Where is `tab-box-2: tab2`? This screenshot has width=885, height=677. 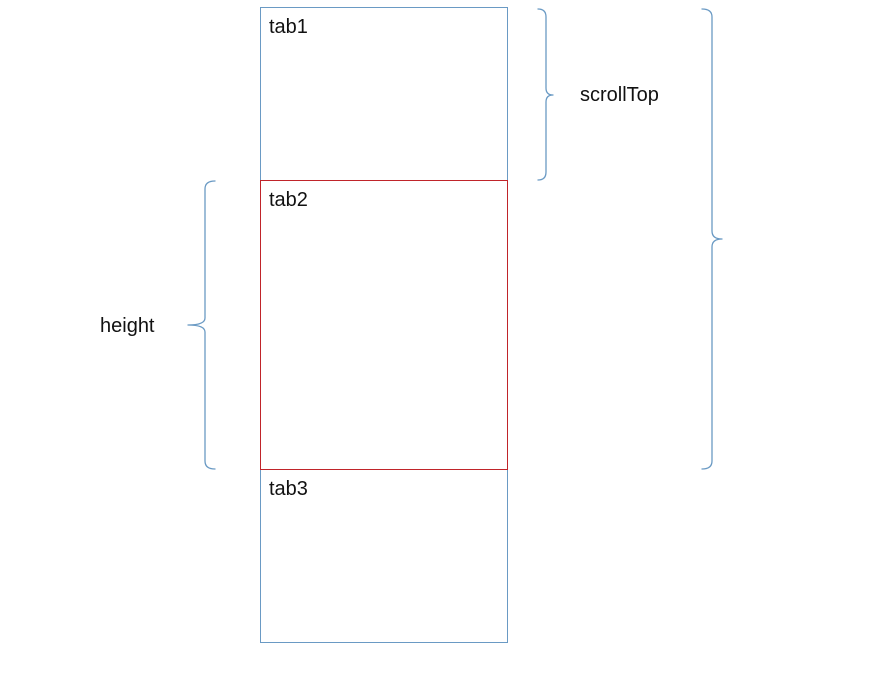 tab-box-2: tab2 is located at coordinates (384, 325).